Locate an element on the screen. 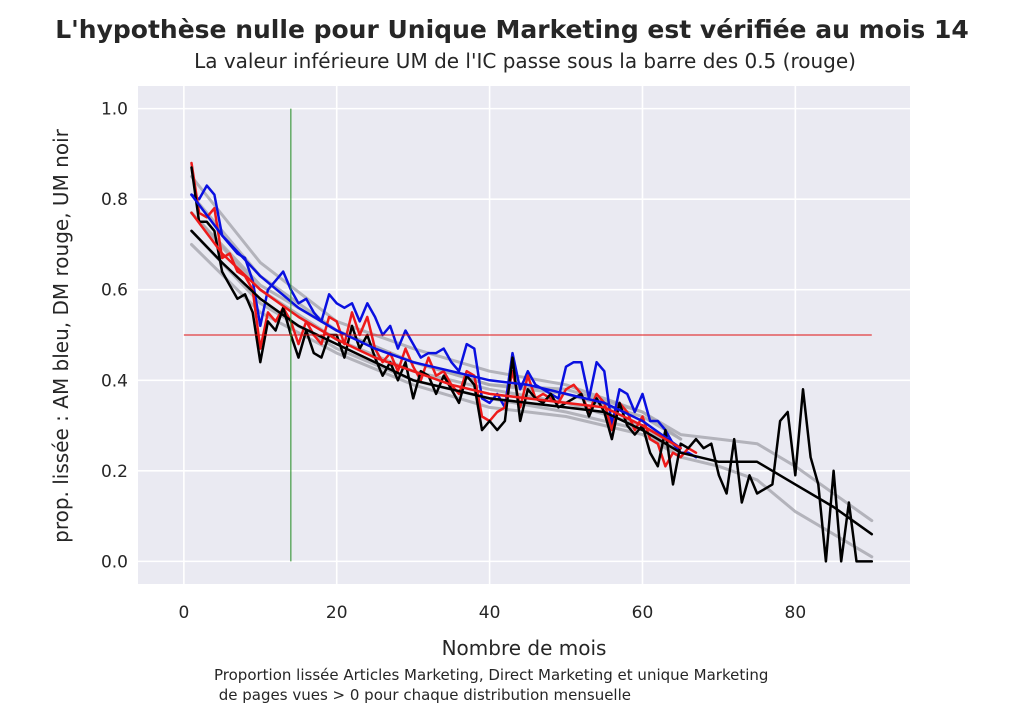 The height and width of the screenshot is (724, 1024). y-tick-label: 0.6 is located at coordinates (114, 291).